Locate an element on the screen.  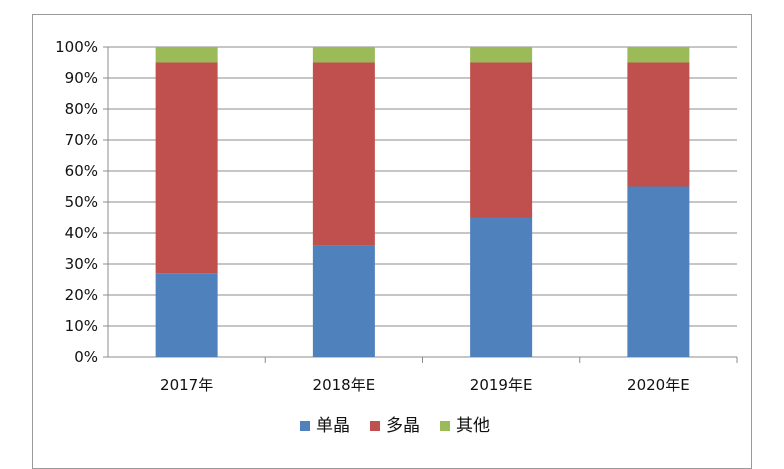
y-tick-label: 0% is located at coordinates (86, 357).